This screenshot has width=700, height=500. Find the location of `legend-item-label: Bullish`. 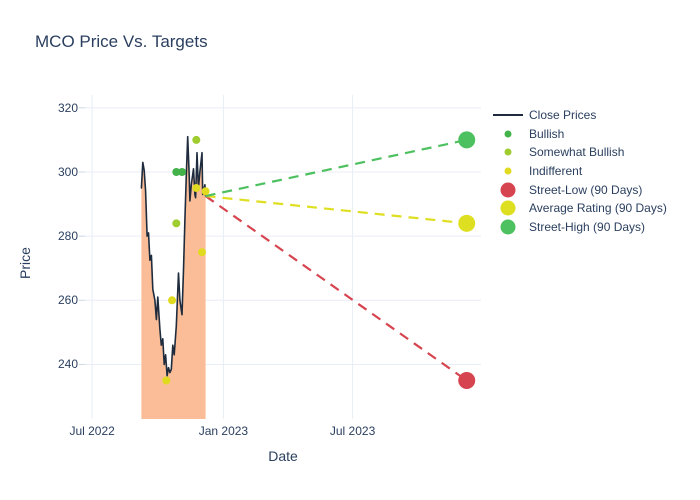

legend-item-label: Bullish is located at coordinates (547, 133).